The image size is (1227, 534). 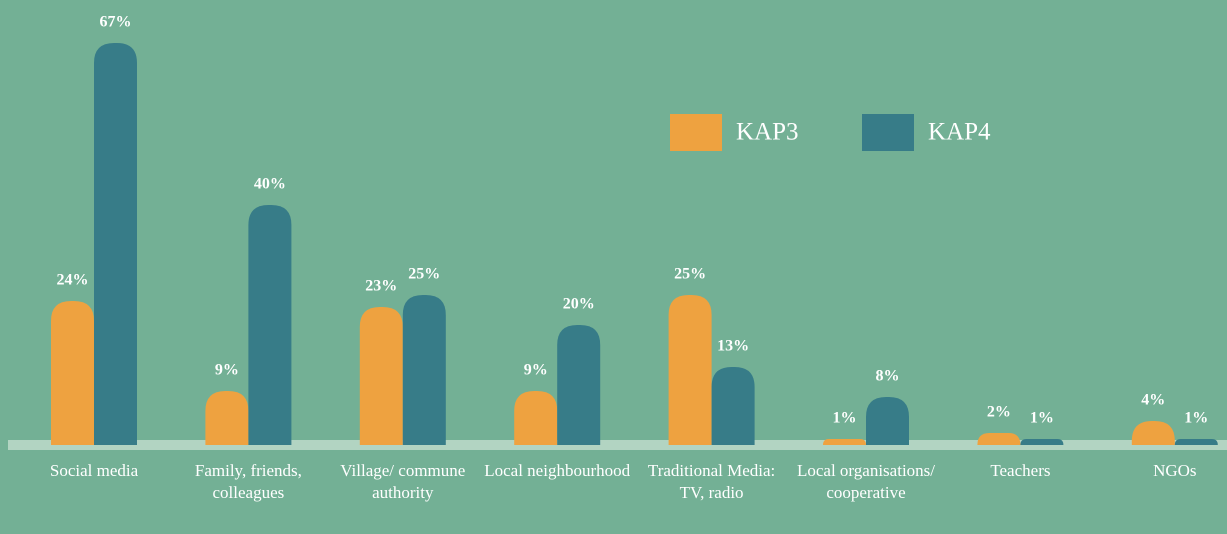 What do you see at coordinates (73, 280) in the screenshot?
I see `value-label: 24%` at bounding box center [73, 280].